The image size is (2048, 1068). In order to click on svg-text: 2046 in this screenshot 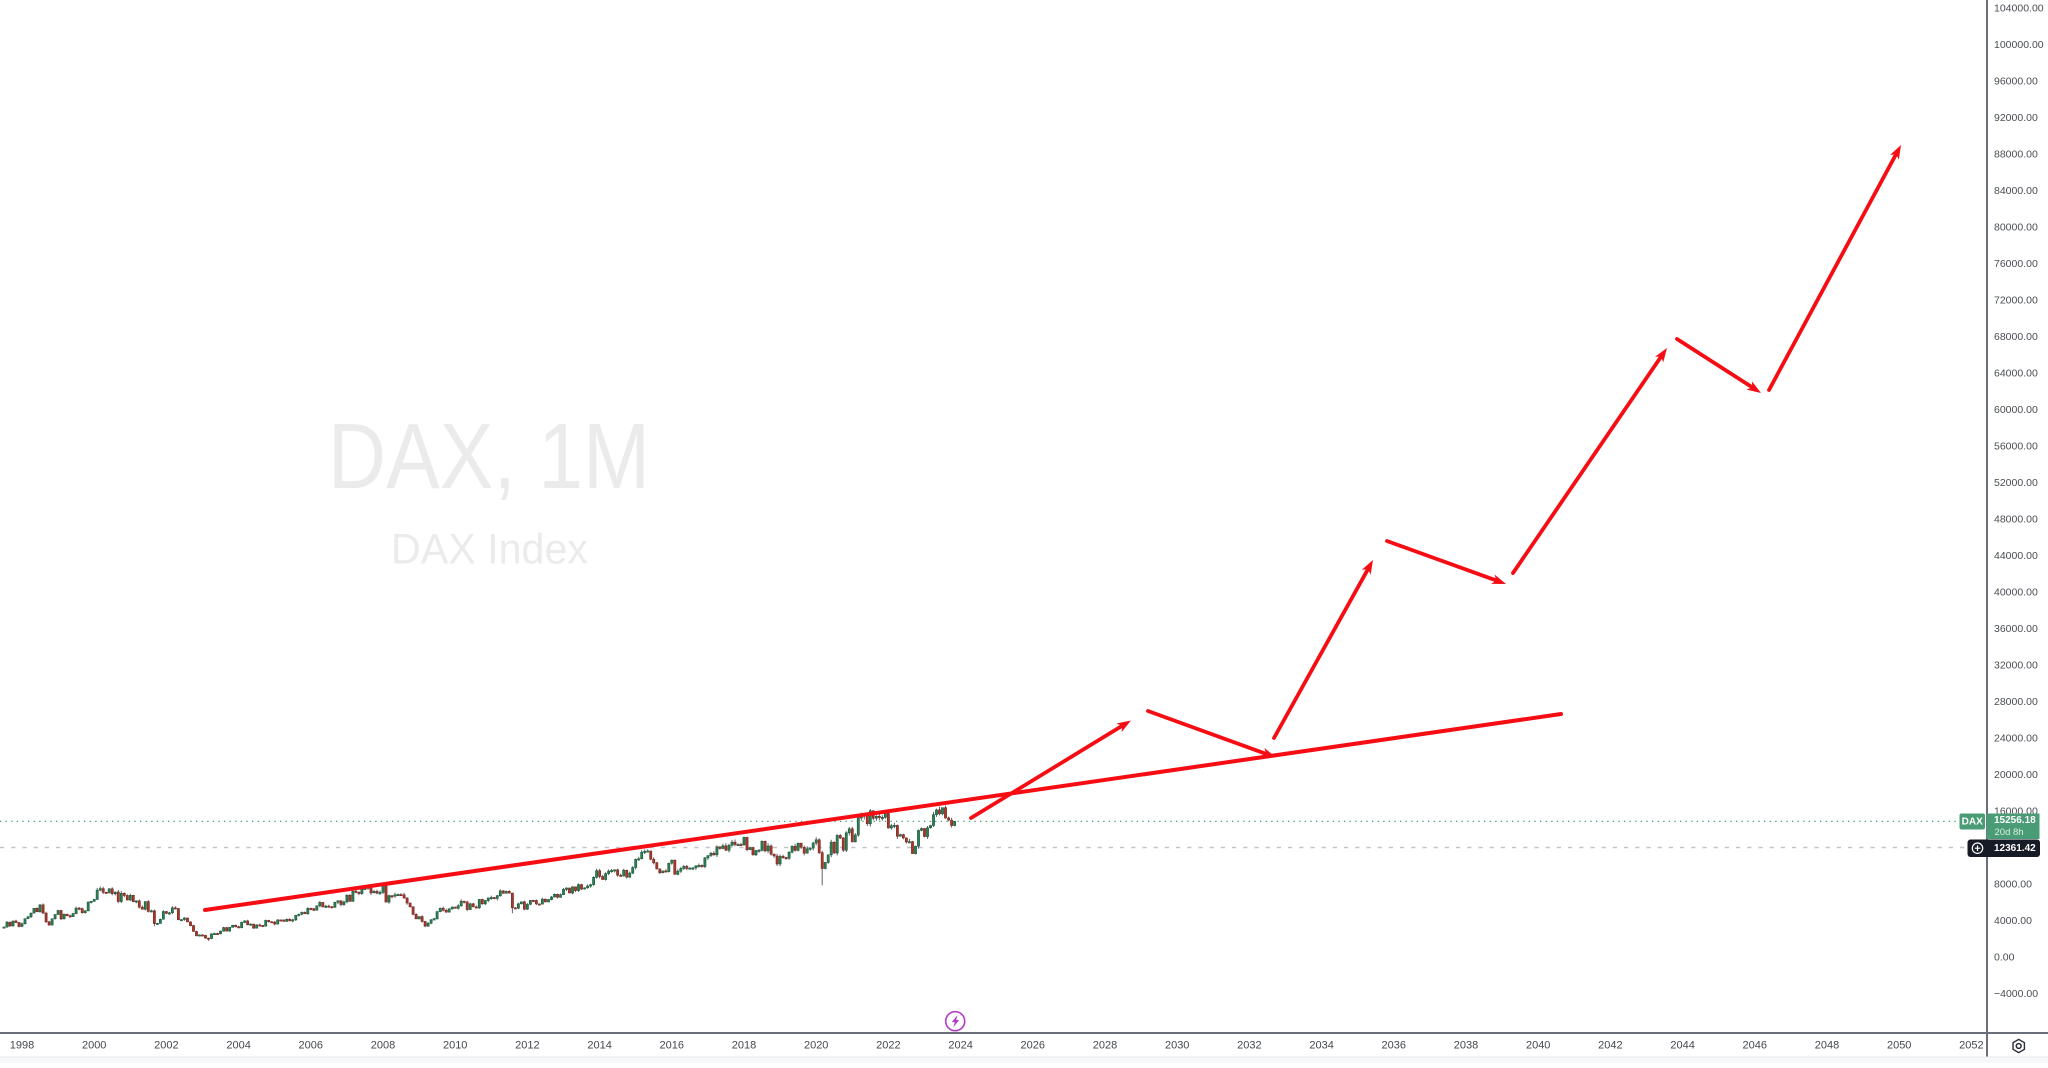, I will do `click(1755, 1046)`.